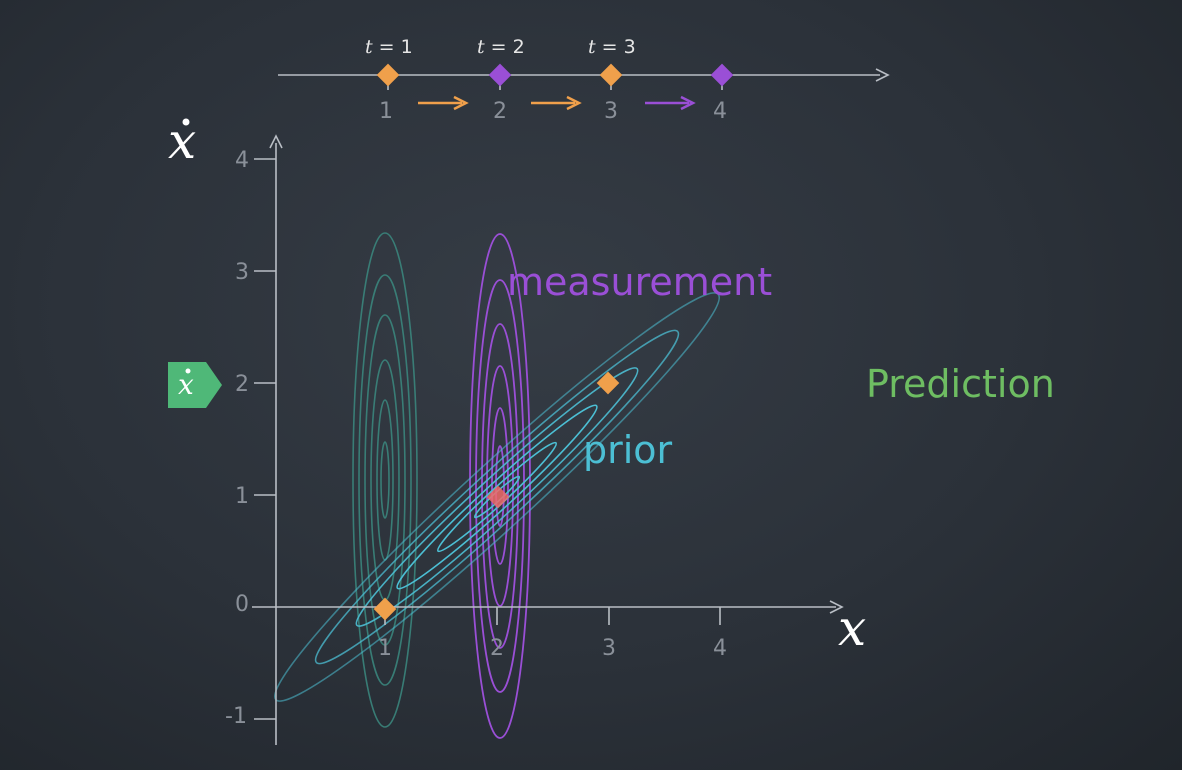 The width and height of the screenshot is (1182, 770). I want to click on timeline: t = 1 t = 2 t = 3 1 2 3 4, so click(584, 80).